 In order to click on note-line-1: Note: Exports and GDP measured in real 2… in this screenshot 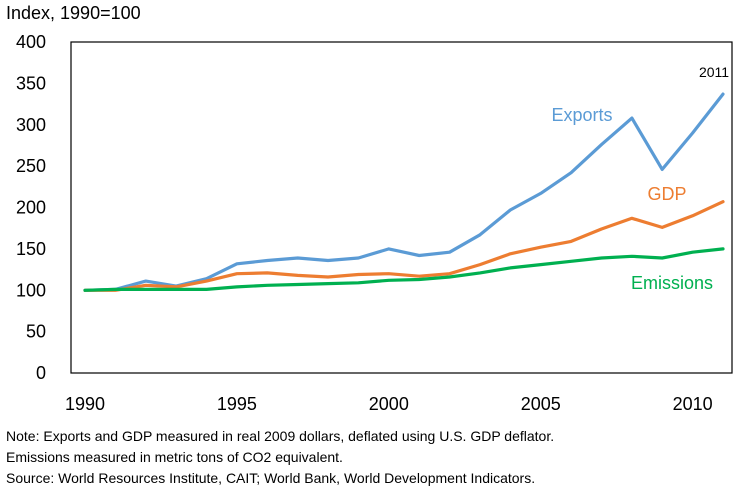, I will do `click(280, 436)`.